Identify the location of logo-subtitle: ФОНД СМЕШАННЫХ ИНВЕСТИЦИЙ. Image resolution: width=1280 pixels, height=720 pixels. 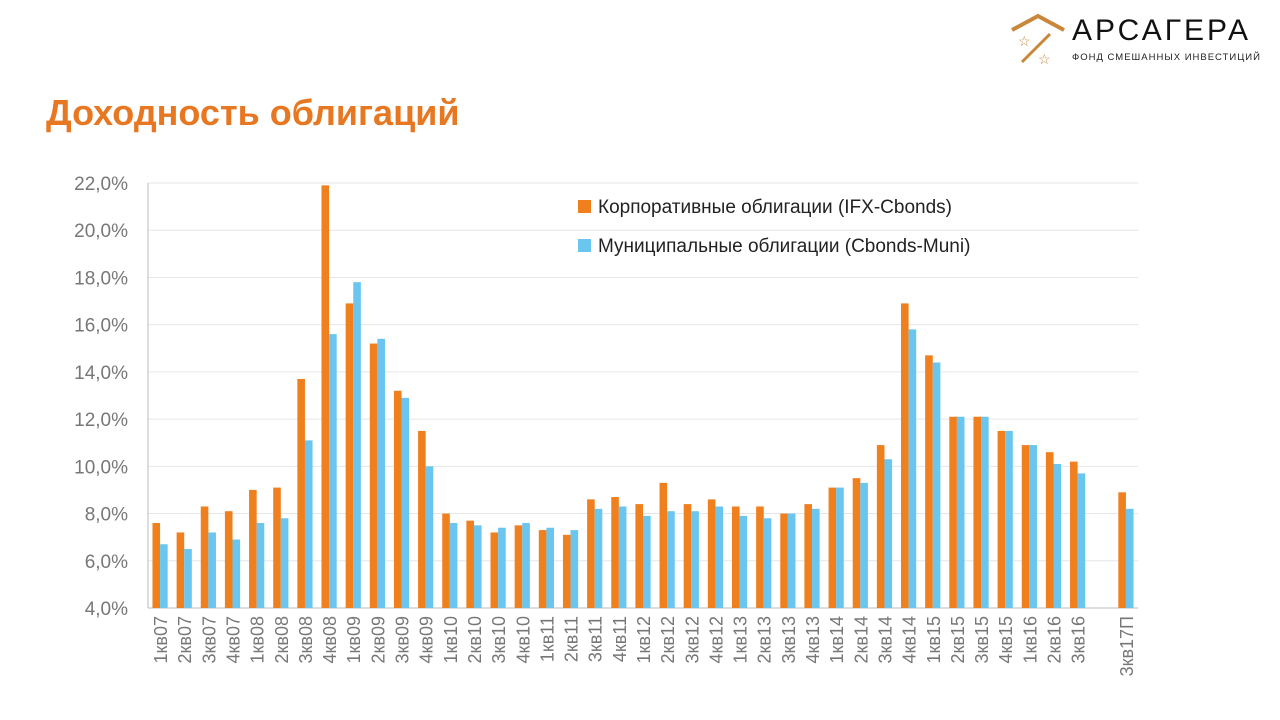
(1166, 57).